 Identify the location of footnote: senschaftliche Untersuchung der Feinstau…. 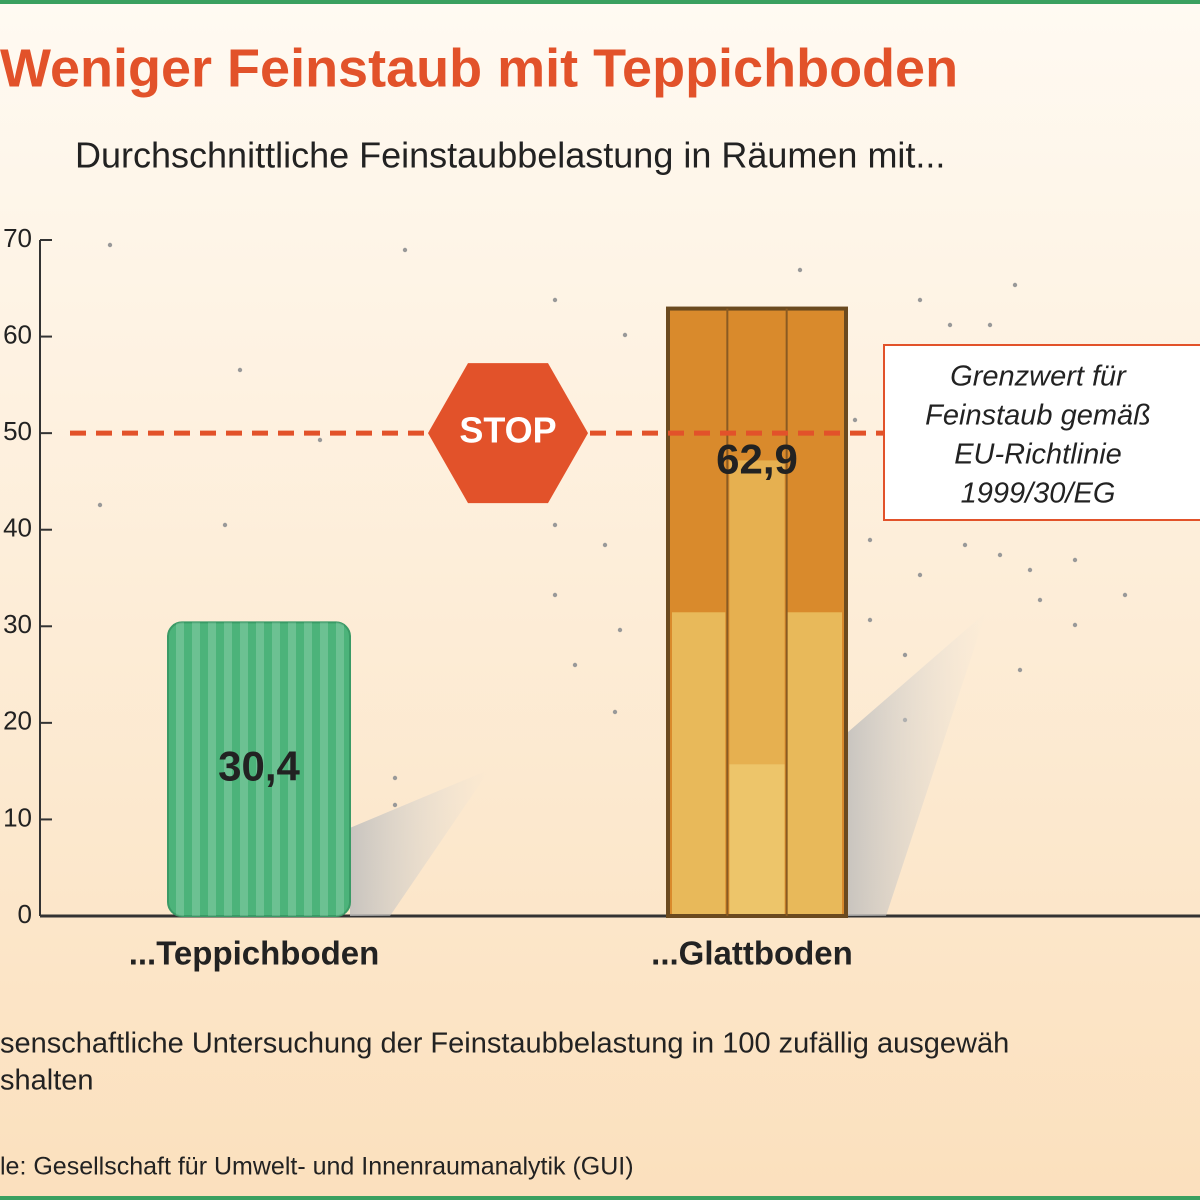
(504, 1044).